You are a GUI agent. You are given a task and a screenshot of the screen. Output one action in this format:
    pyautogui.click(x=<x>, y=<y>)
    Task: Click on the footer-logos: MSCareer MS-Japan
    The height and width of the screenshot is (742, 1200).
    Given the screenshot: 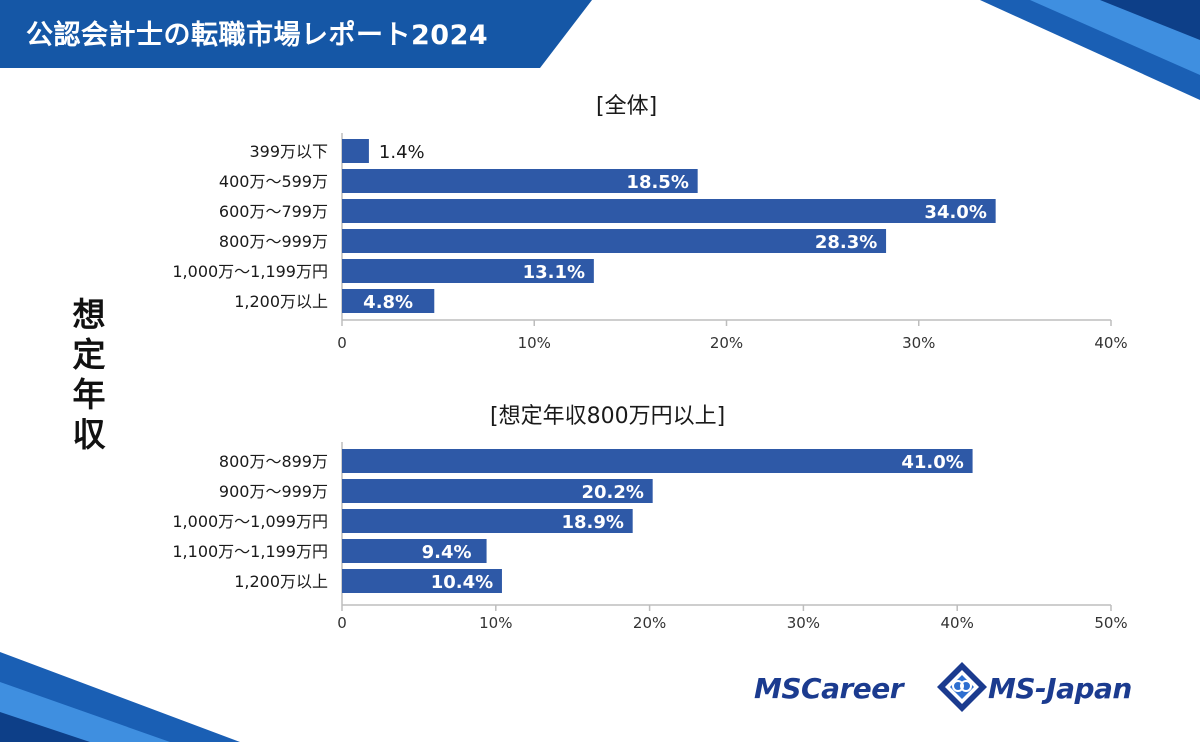 What is the action you would take?
    pyautogui.click(x=960, y=688)
    